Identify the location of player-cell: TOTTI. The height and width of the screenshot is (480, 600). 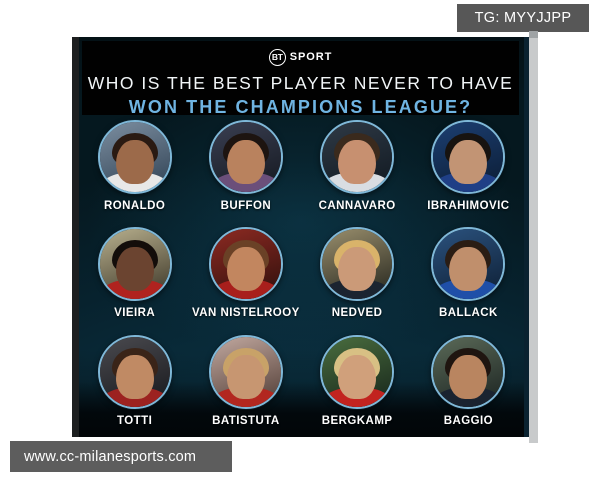
(135, 379).